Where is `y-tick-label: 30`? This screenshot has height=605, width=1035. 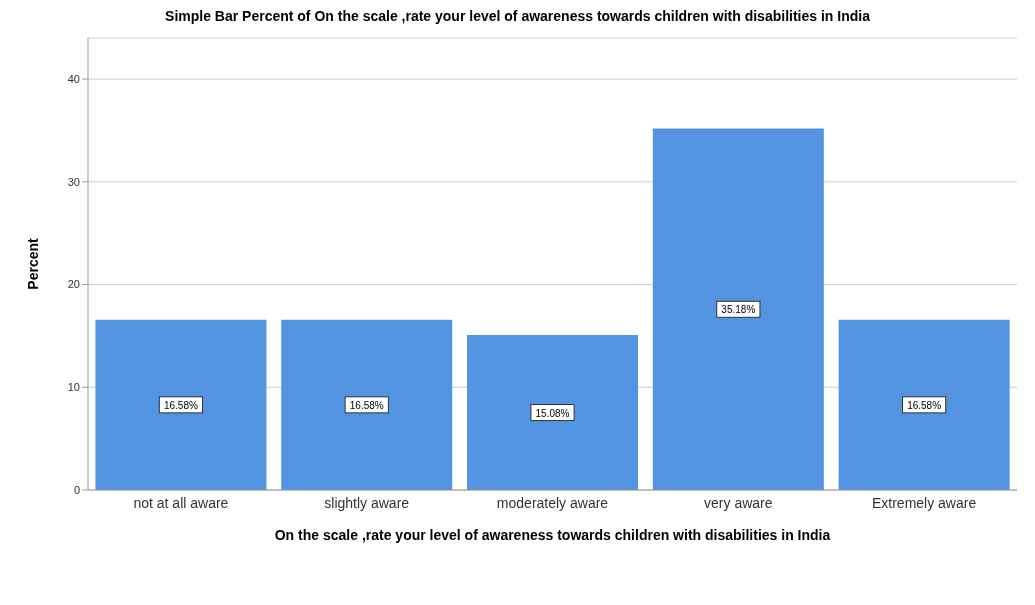
y-tick-label: 30 is located at coordinates (73, 181).